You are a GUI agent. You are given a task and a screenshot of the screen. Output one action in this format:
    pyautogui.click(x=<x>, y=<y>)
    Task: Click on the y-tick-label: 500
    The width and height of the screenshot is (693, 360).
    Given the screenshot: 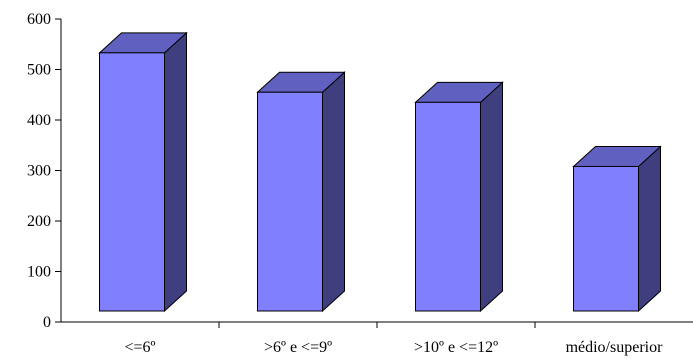 What is the action you would take?
    pyautogui.click(x=39, y=70)
    